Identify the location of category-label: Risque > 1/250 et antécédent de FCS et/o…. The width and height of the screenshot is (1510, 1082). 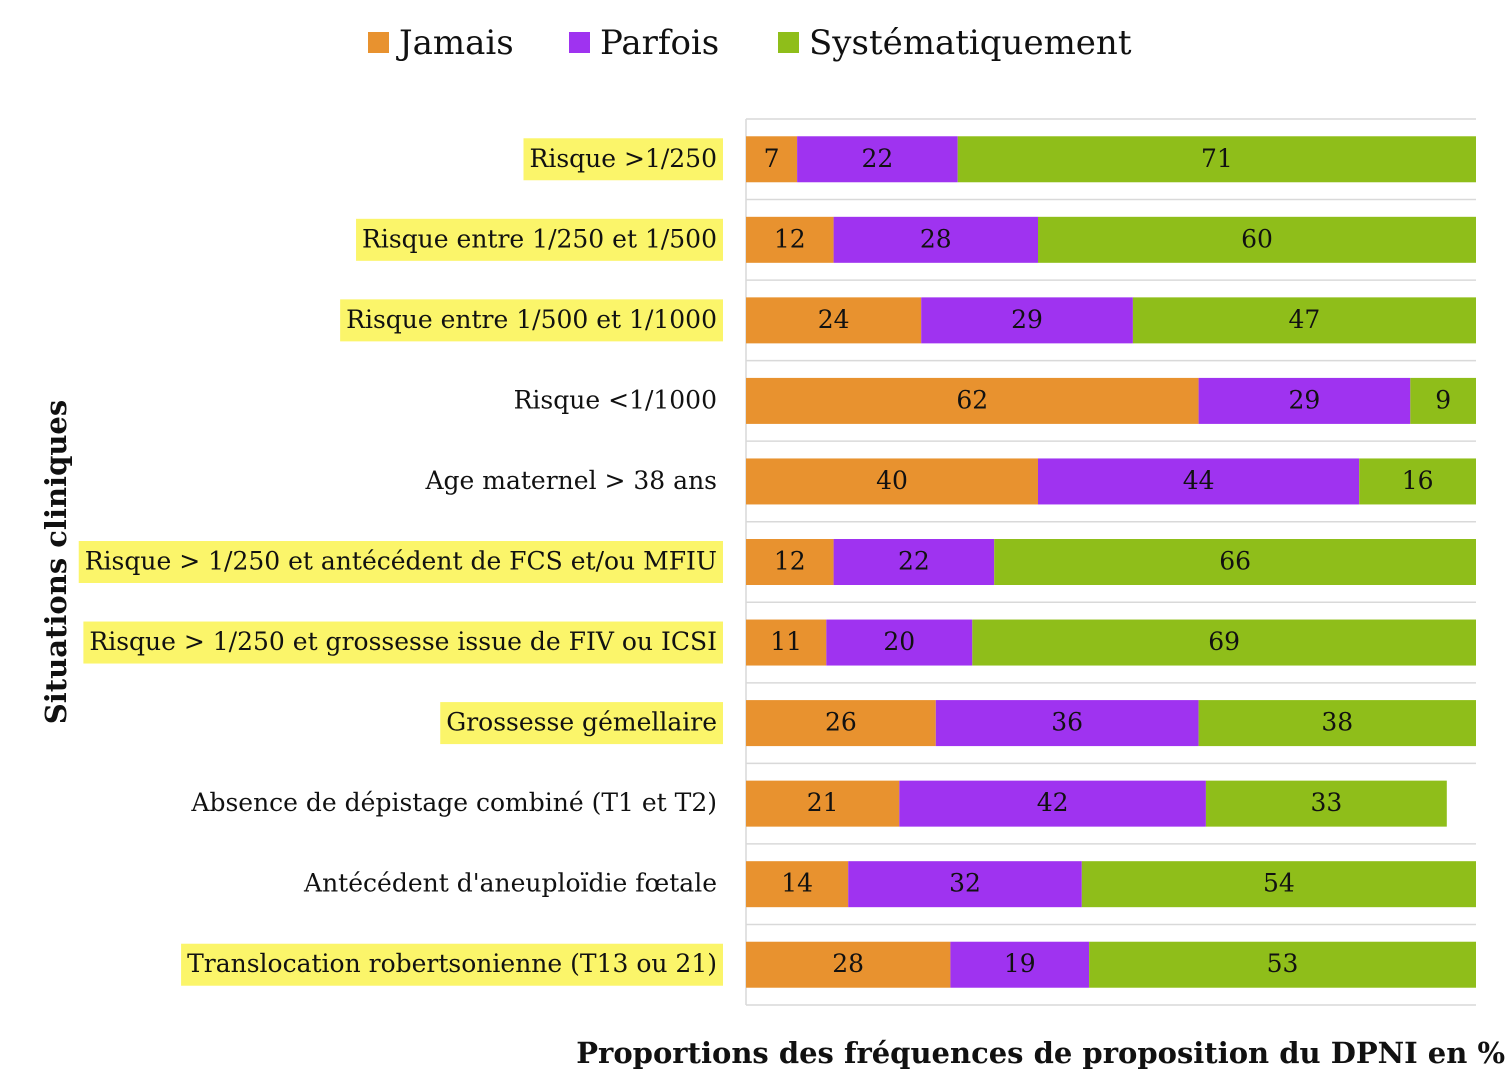
(401, 561).